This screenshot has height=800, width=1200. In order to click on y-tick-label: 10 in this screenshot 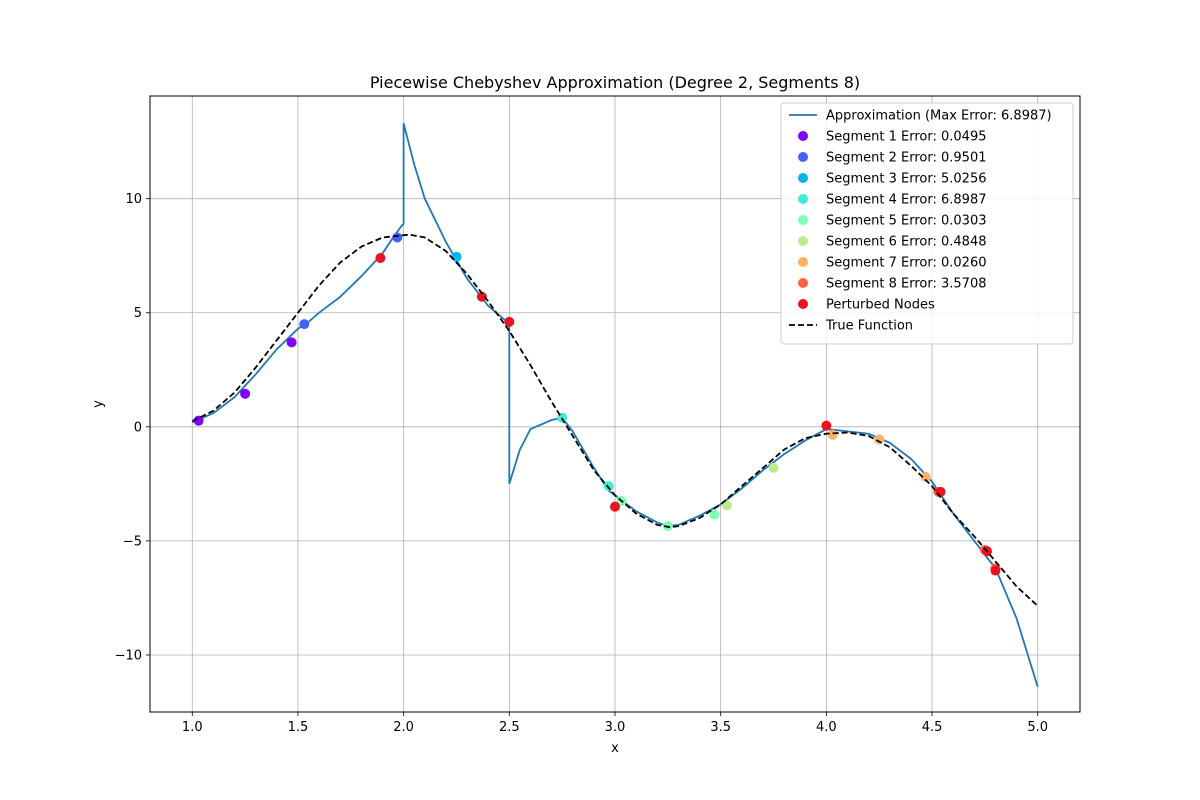, I will do `click(133, 199)`.